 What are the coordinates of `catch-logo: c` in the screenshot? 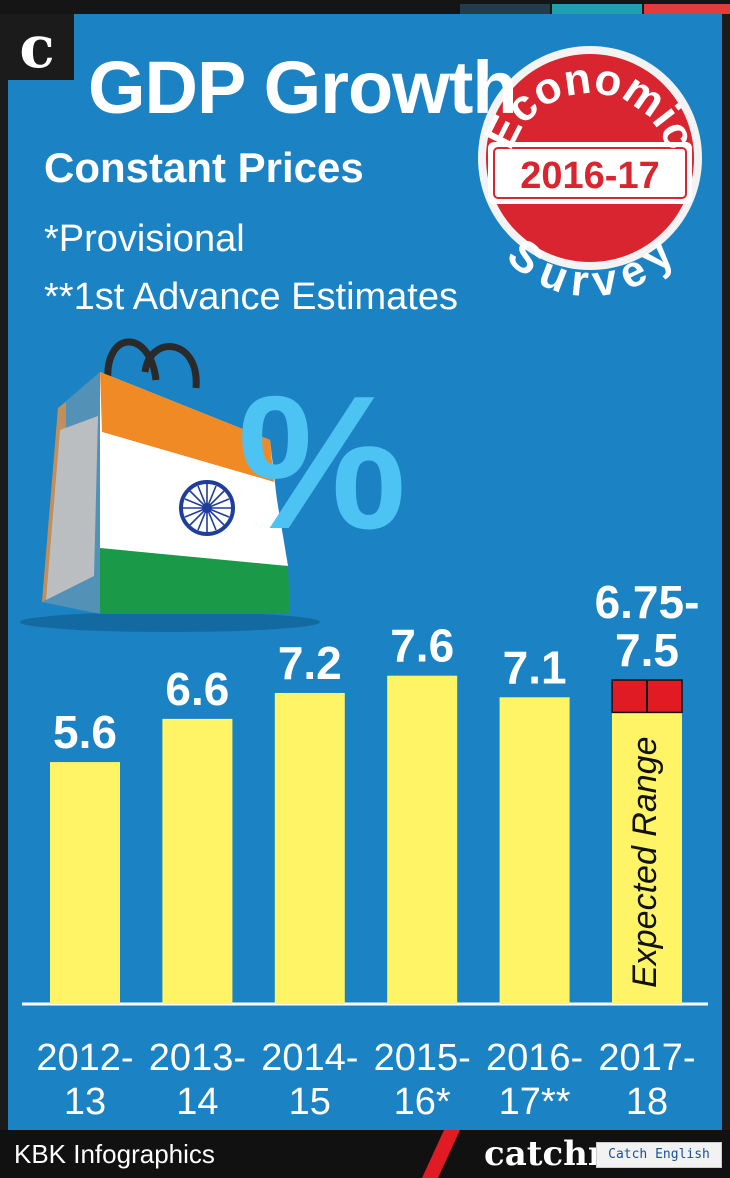 It's located at (37, 47).